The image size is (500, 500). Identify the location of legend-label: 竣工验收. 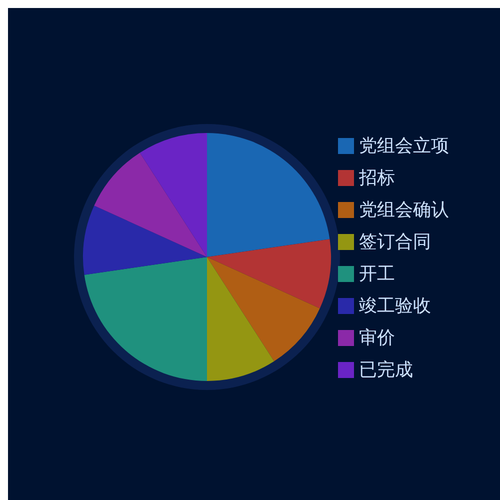
(395, 306).